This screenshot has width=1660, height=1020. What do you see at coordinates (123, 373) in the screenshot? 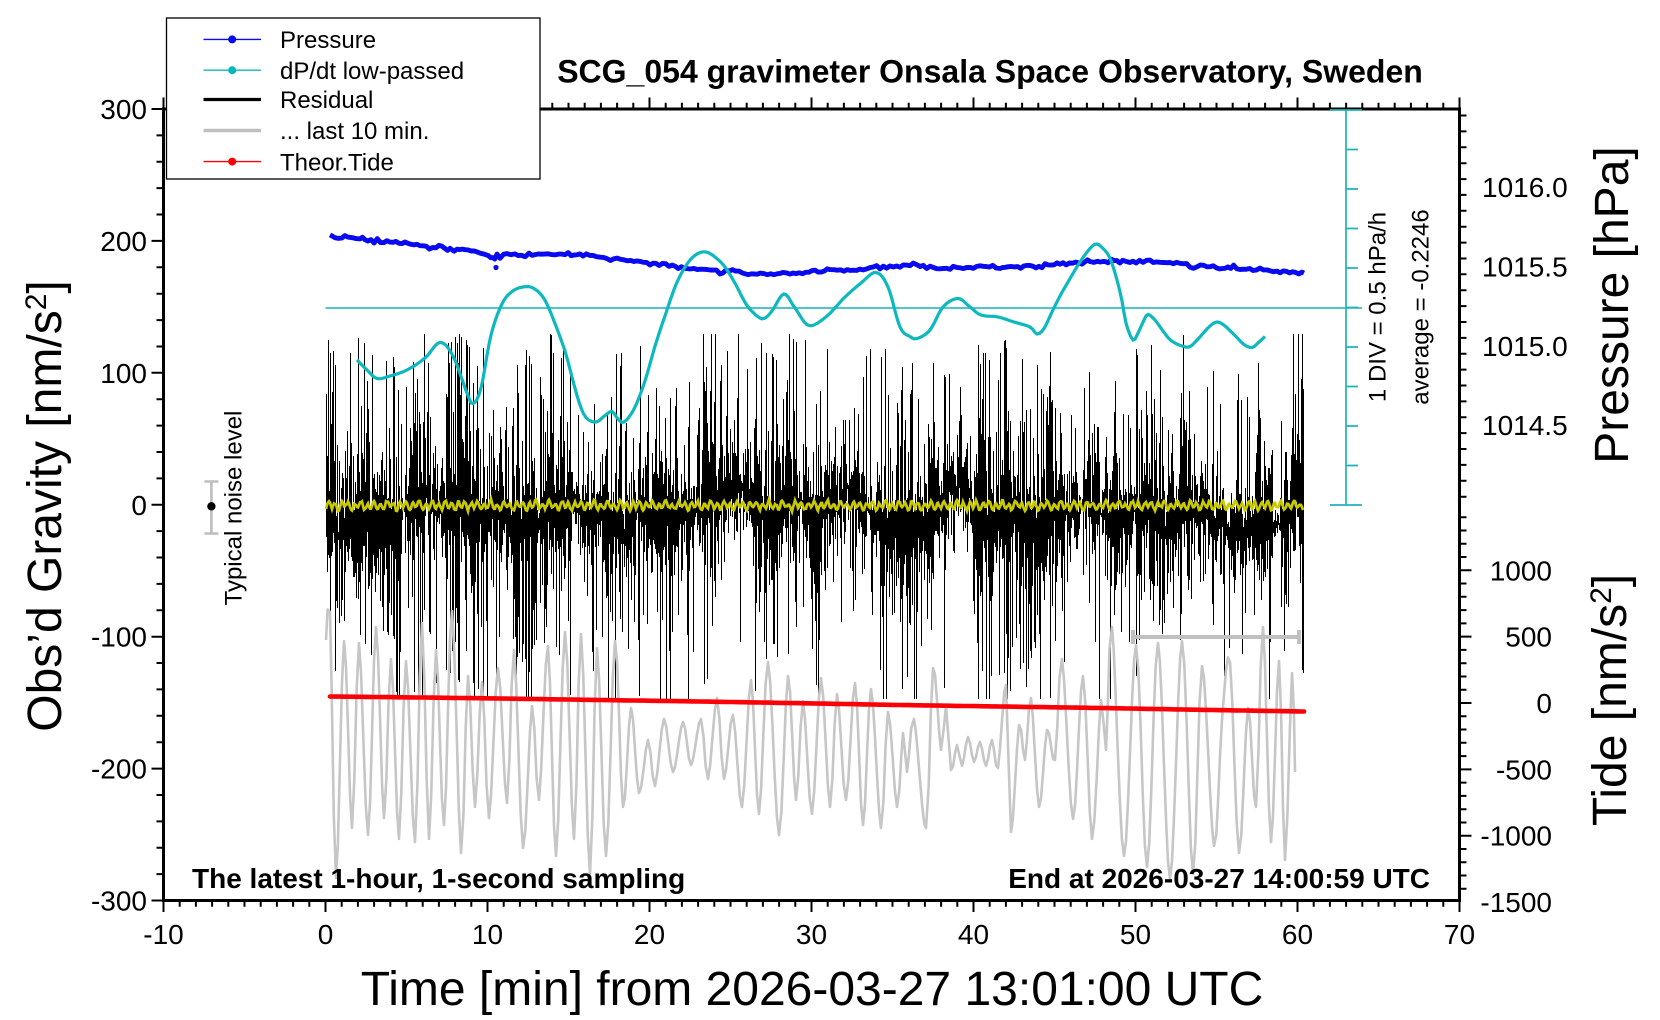
I see `svg-text: 100` at bounding box center [123, 373].